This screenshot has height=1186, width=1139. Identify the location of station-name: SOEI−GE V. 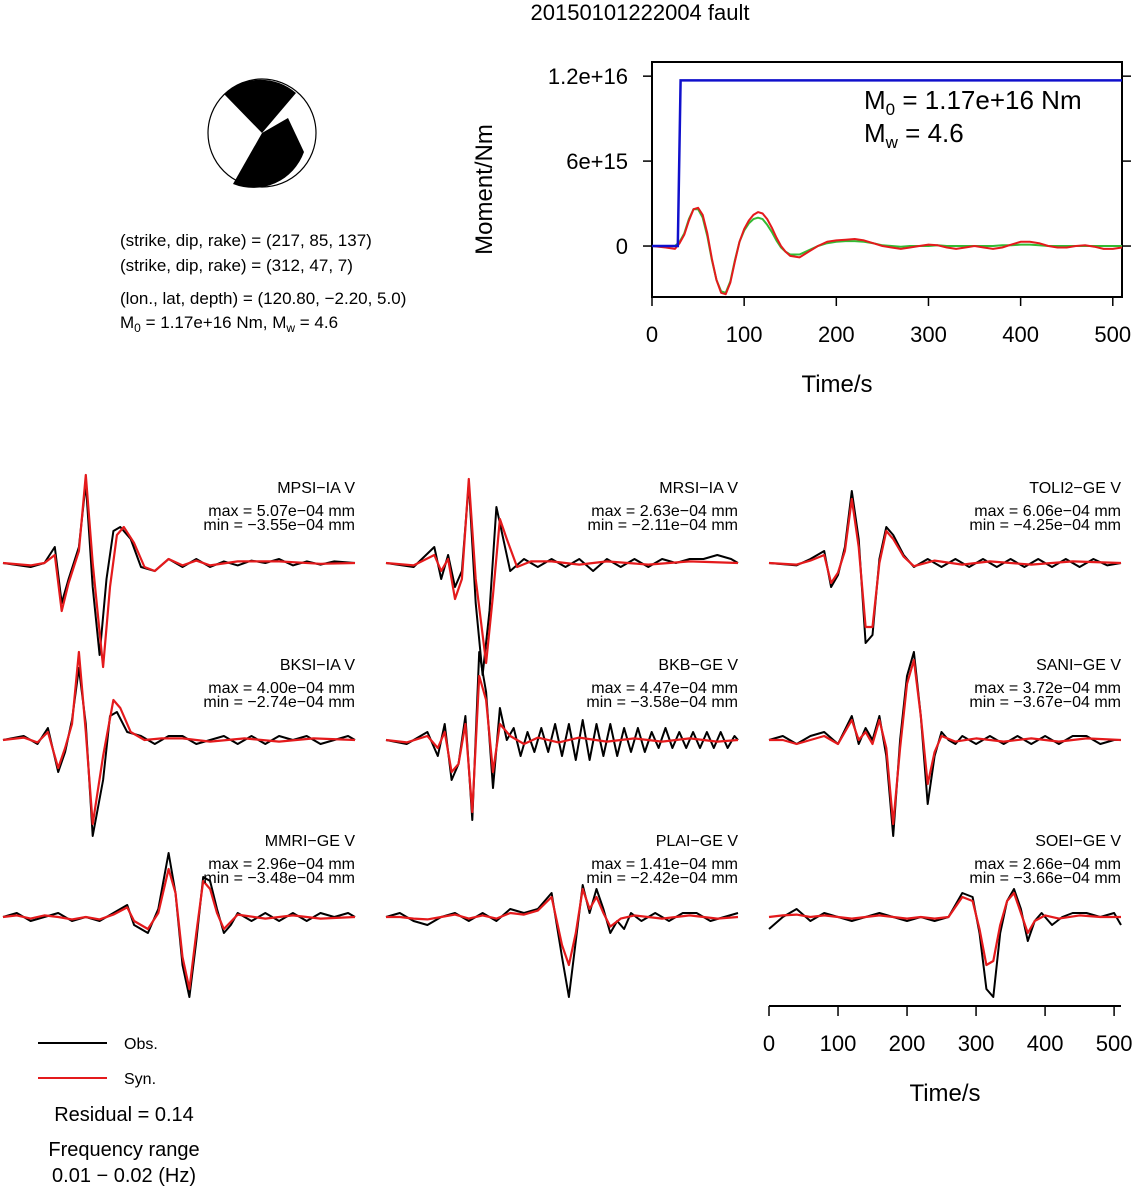
(1078, 841).